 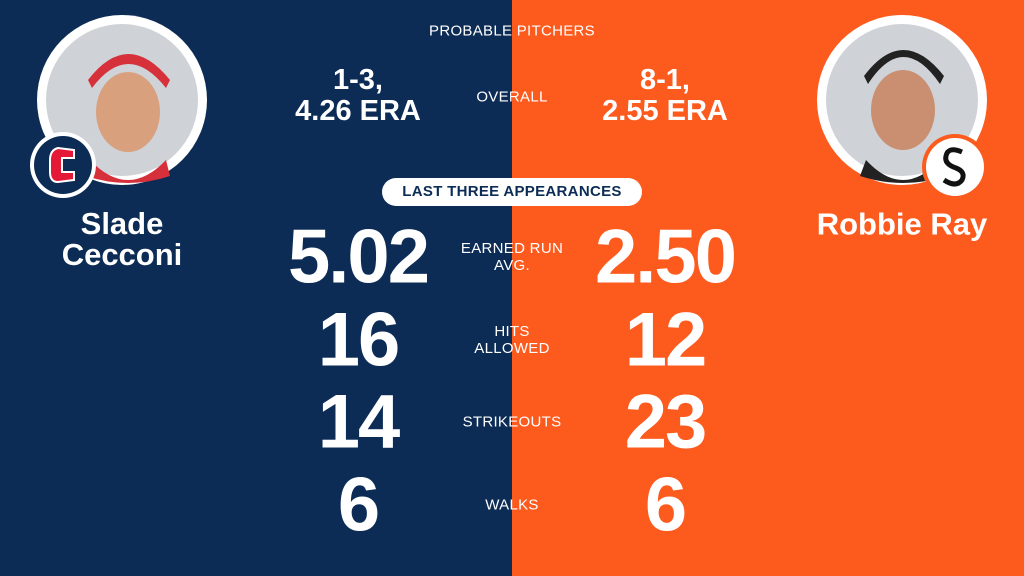 What do you see at coordinates (665, 80) in the screenshot?
I see `overall-line: 8-1,` at bounding box center [665, 80].